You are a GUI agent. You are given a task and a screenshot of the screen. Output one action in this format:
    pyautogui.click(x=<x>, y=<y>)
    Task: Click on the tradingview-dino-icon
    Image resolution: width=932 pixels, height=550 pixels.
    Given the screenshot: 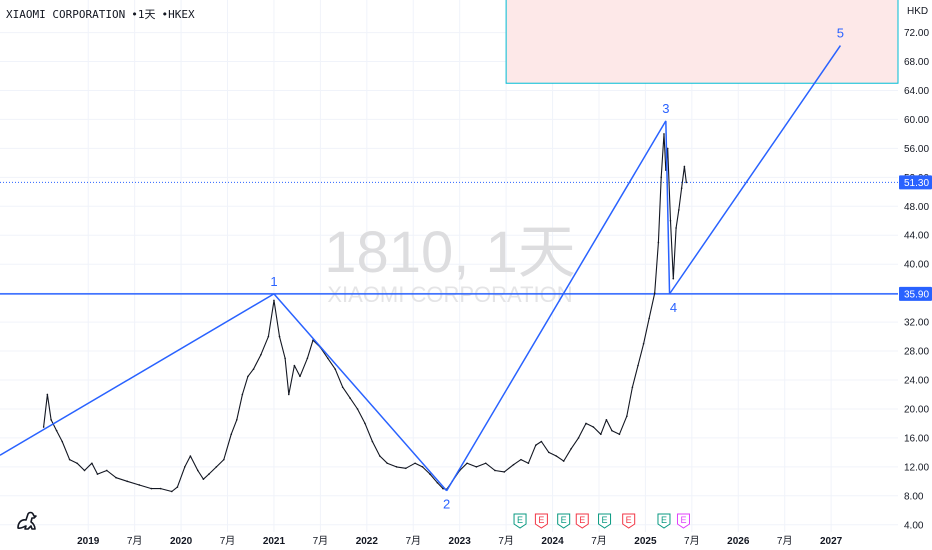 What is the action you would take?
    pyautogui.click(x=27, y=520)
    